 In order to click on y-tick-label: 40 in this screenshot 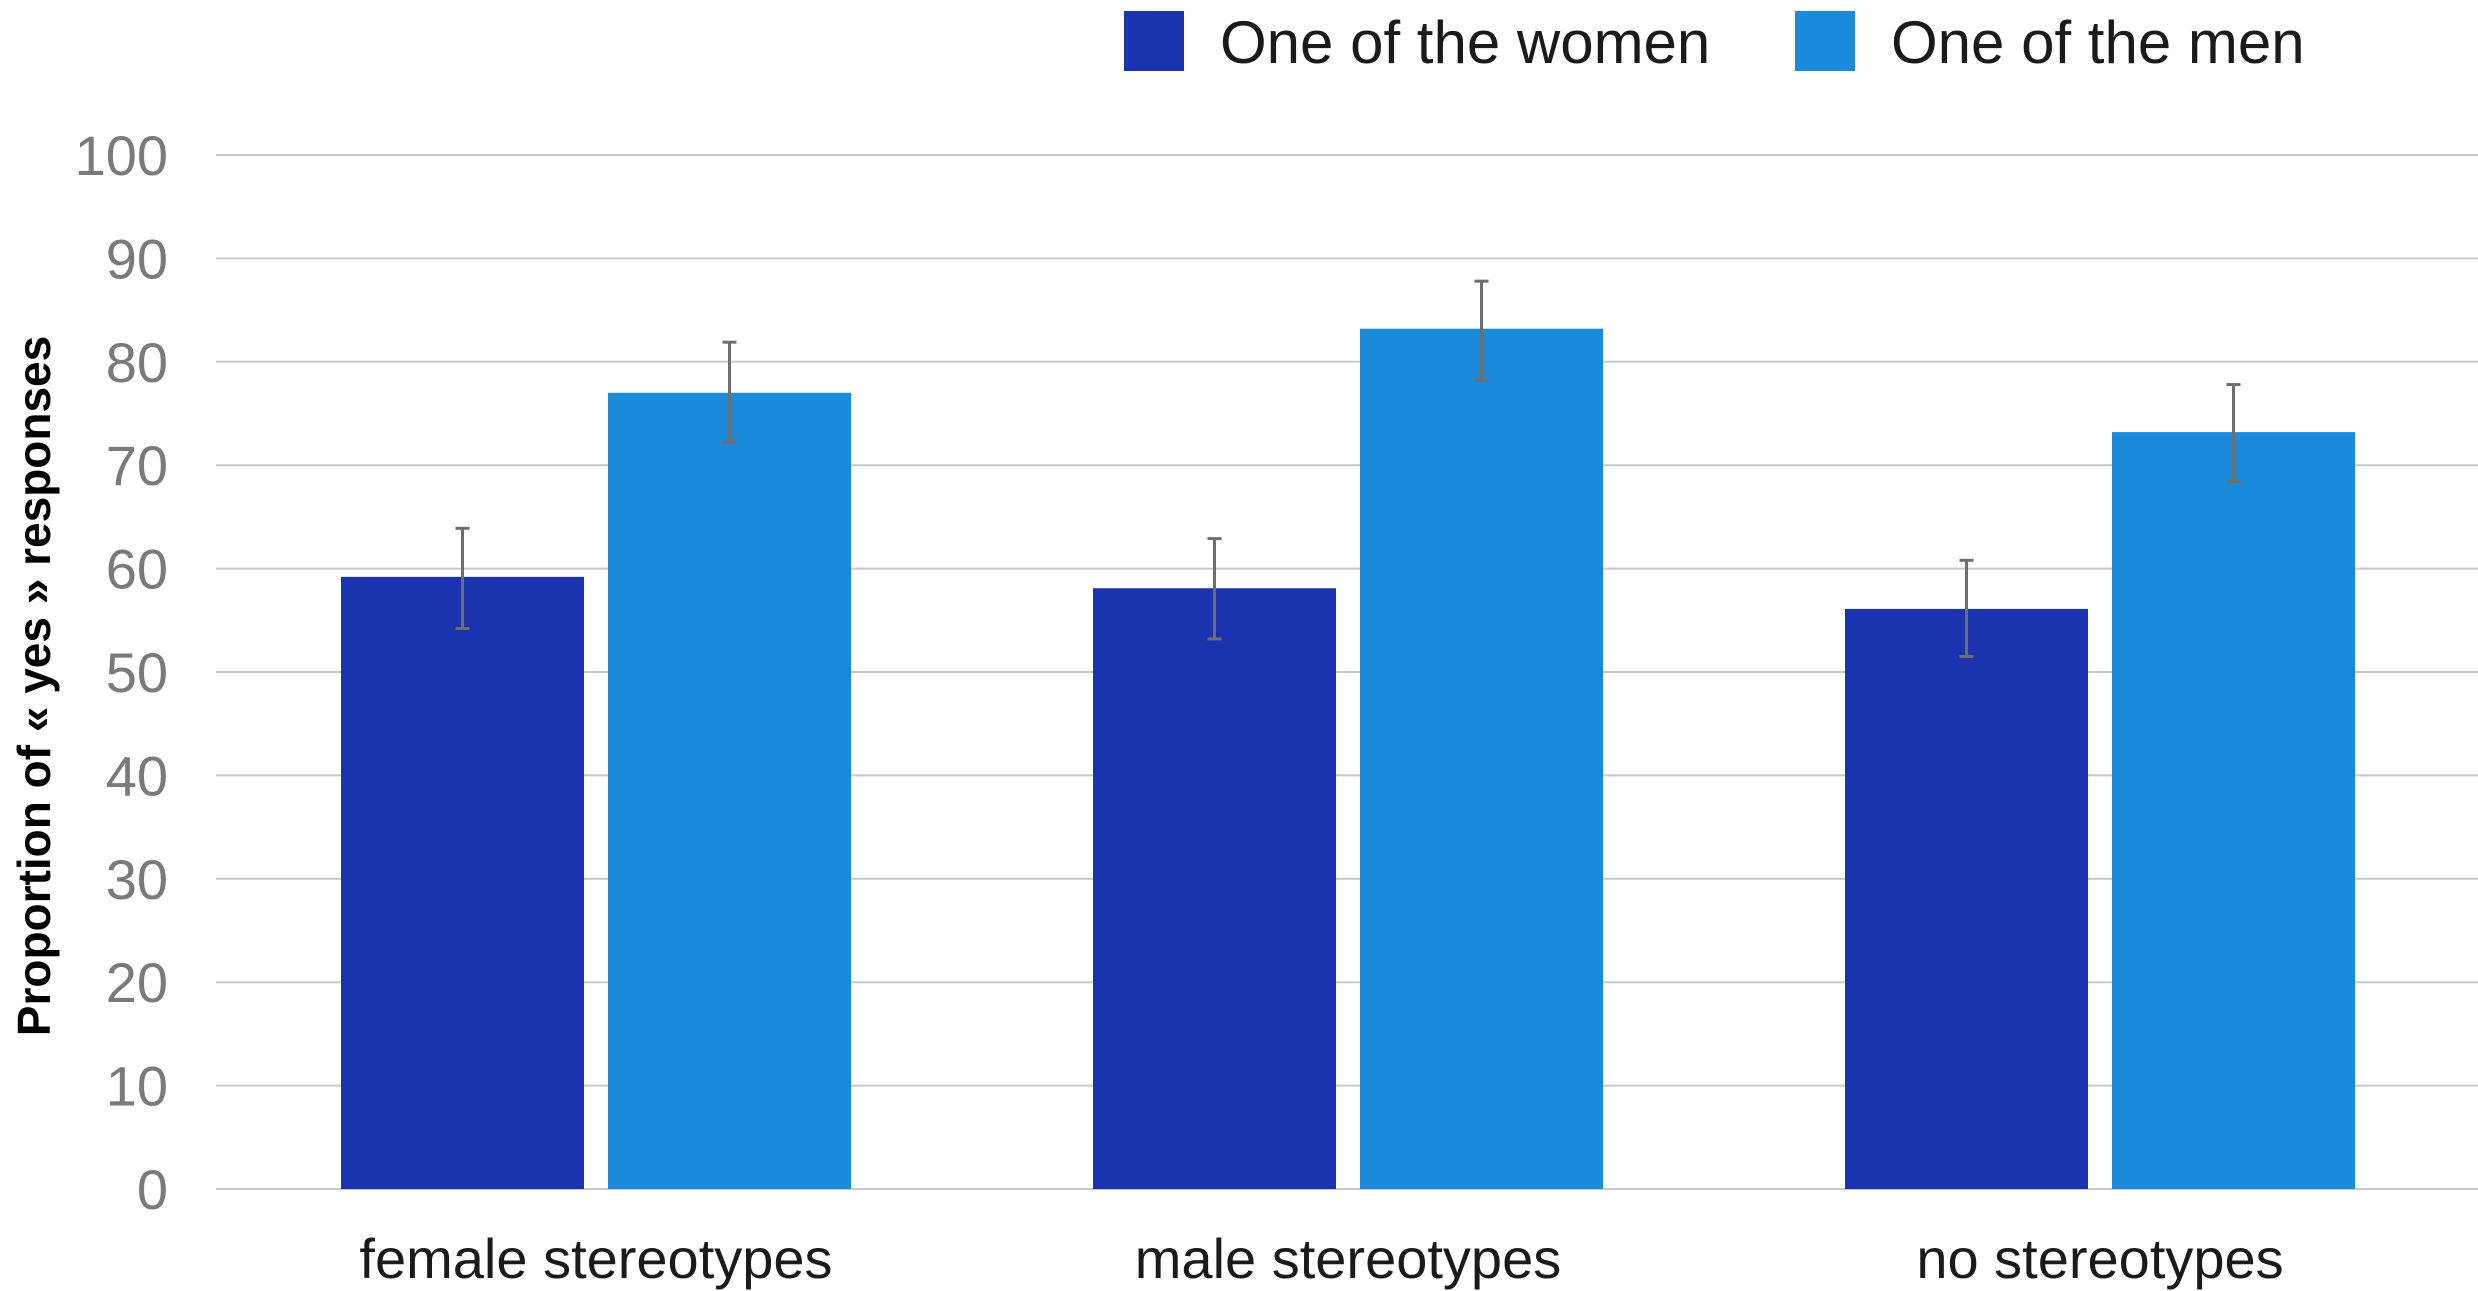, I will do `click(137, 775)`.